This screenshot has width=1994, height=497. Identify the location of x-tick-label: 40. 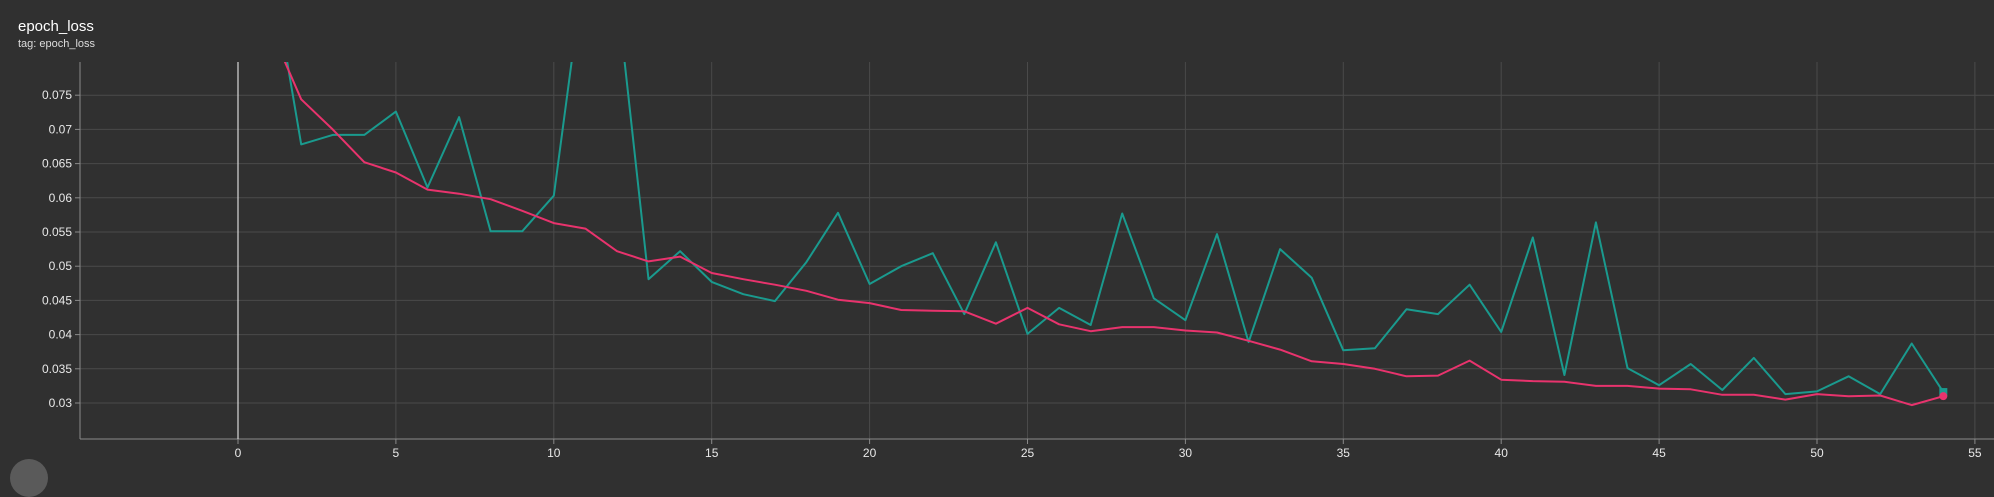
(1502, 453).